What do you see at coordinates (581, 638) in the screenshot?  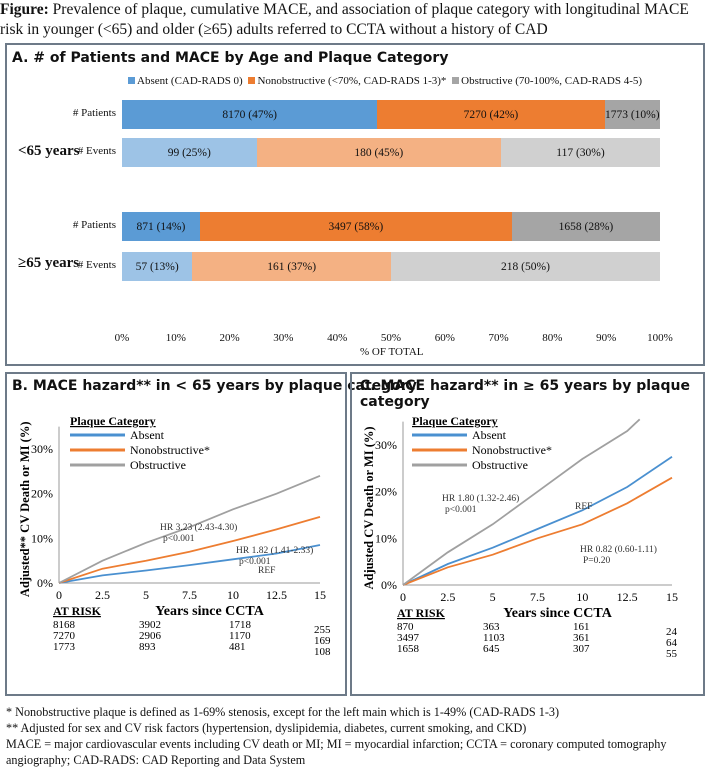 I see `at-risk-count: 361` at bounding box center [581, 638].